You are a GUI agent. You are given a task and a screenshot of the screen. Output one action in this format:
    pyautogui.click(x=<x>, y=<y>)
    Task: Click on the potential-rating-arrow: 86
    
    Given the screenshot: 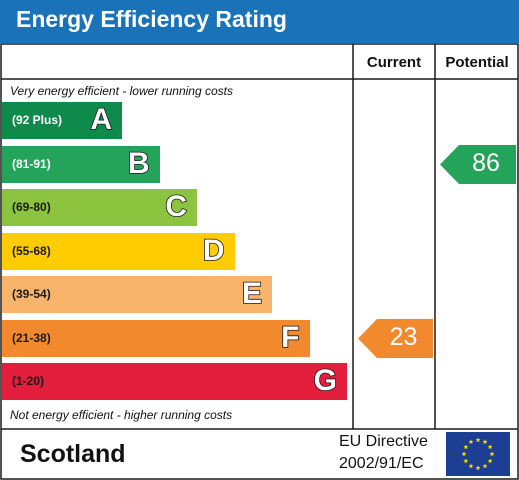 What is the action you would take?
    pyautogui.click(x=478, y=164)
    